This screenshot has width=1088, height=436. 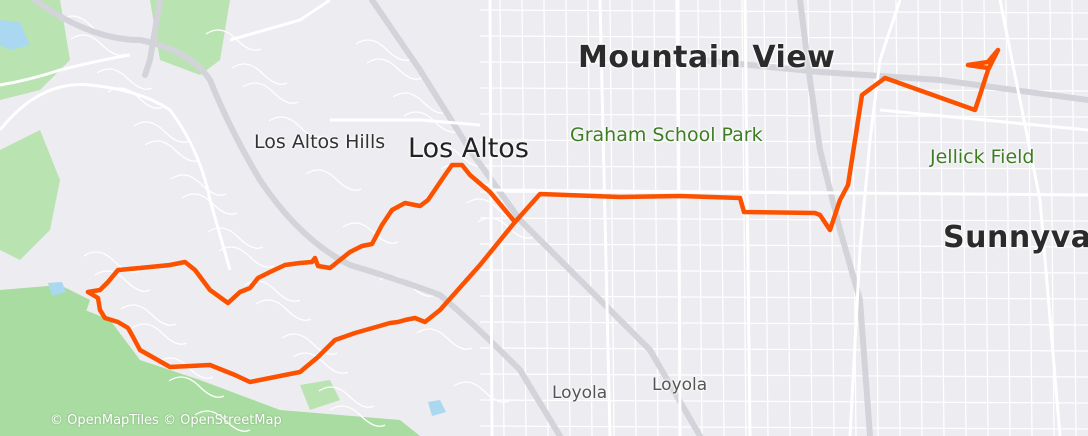 I want to click on map-attribution: © OpenMapTiles © OpenStreetMap, so click(x=166, y=420).